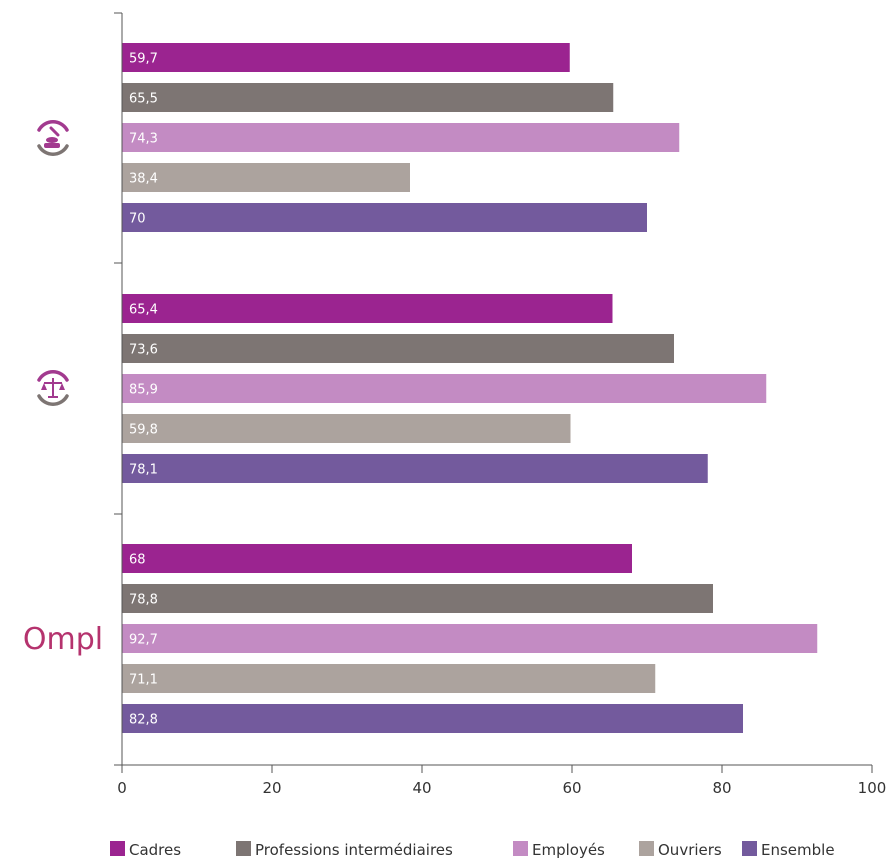 This screenshot has height=865, width=892. Describe the element at coordinates (143, 350) in the screenshot. I see `bar-value-label: 73,6` at that location.